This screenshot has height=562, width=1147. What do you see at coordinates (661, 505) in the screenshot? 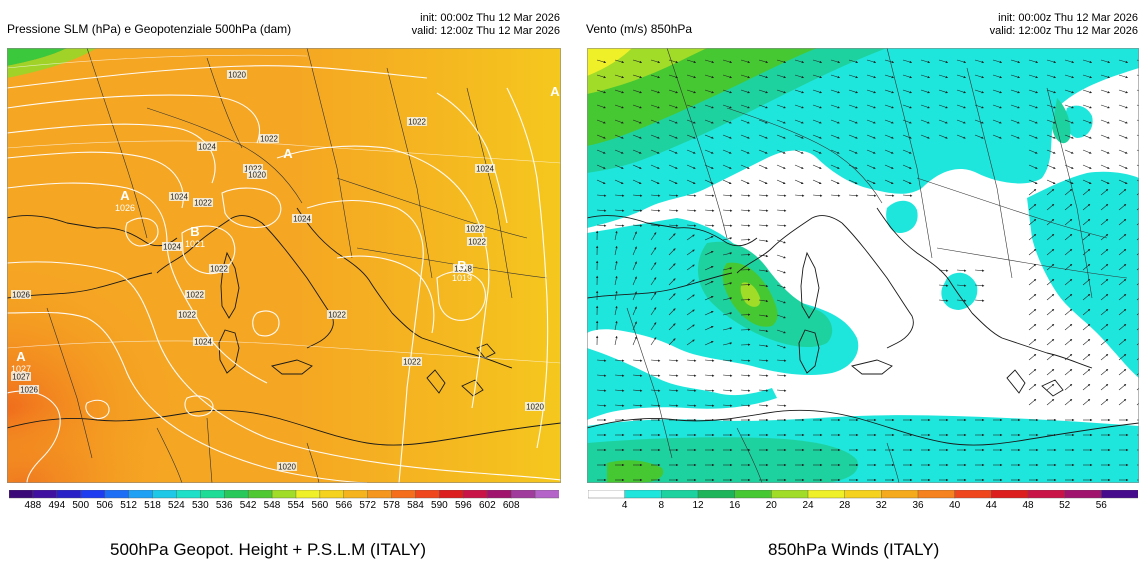
I see `wind-colorbar-tick-label: 8` at bounding box center [661, 505].